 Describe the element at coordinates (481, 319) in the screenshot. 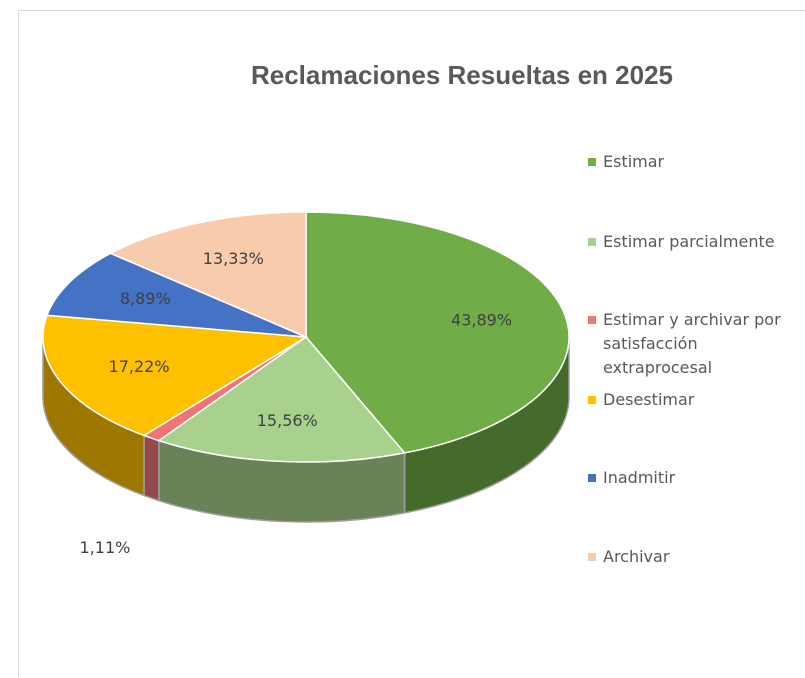

I see `data-label: 43,89%` at that location.